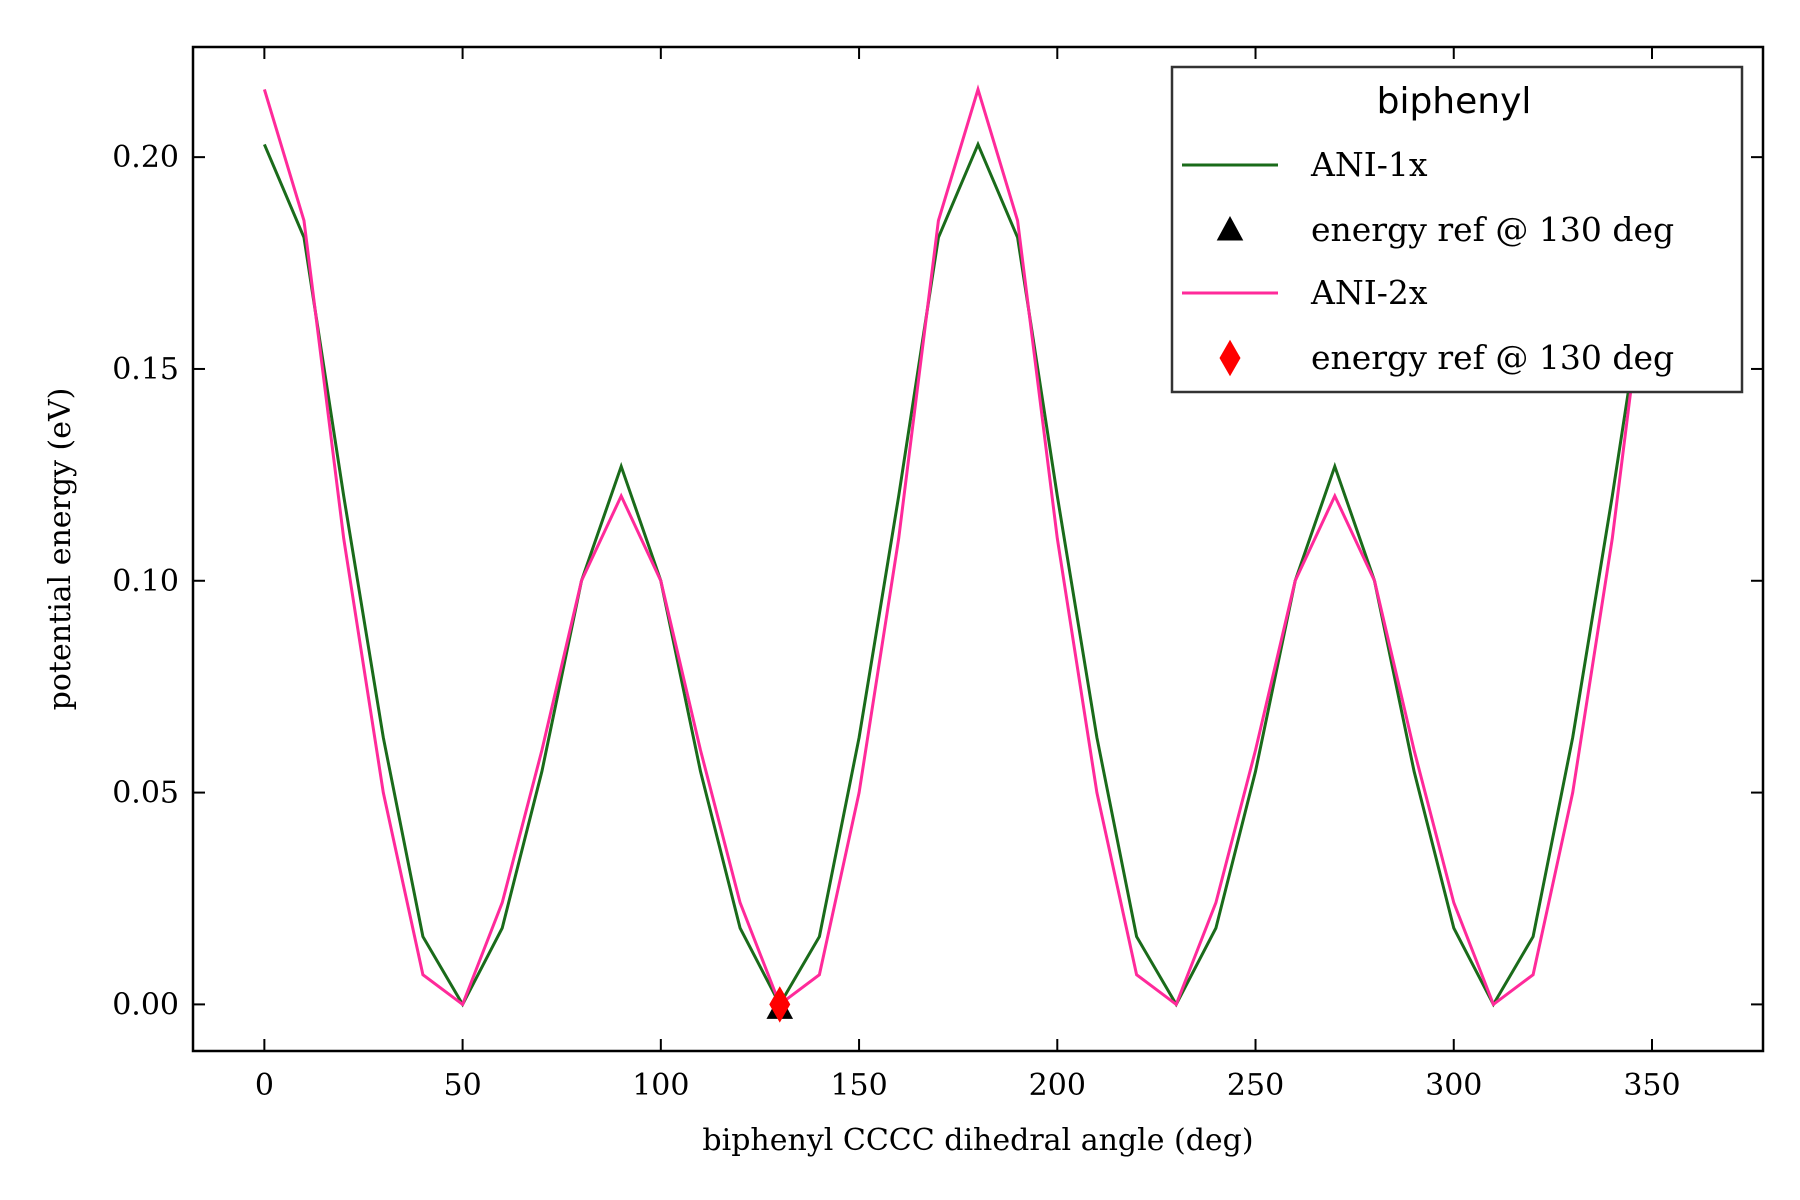 The image size is (1800, 1200). I want to click on x-axis-label: biphenyl CCCC dihedral angle (deg), so click(977, 1140).